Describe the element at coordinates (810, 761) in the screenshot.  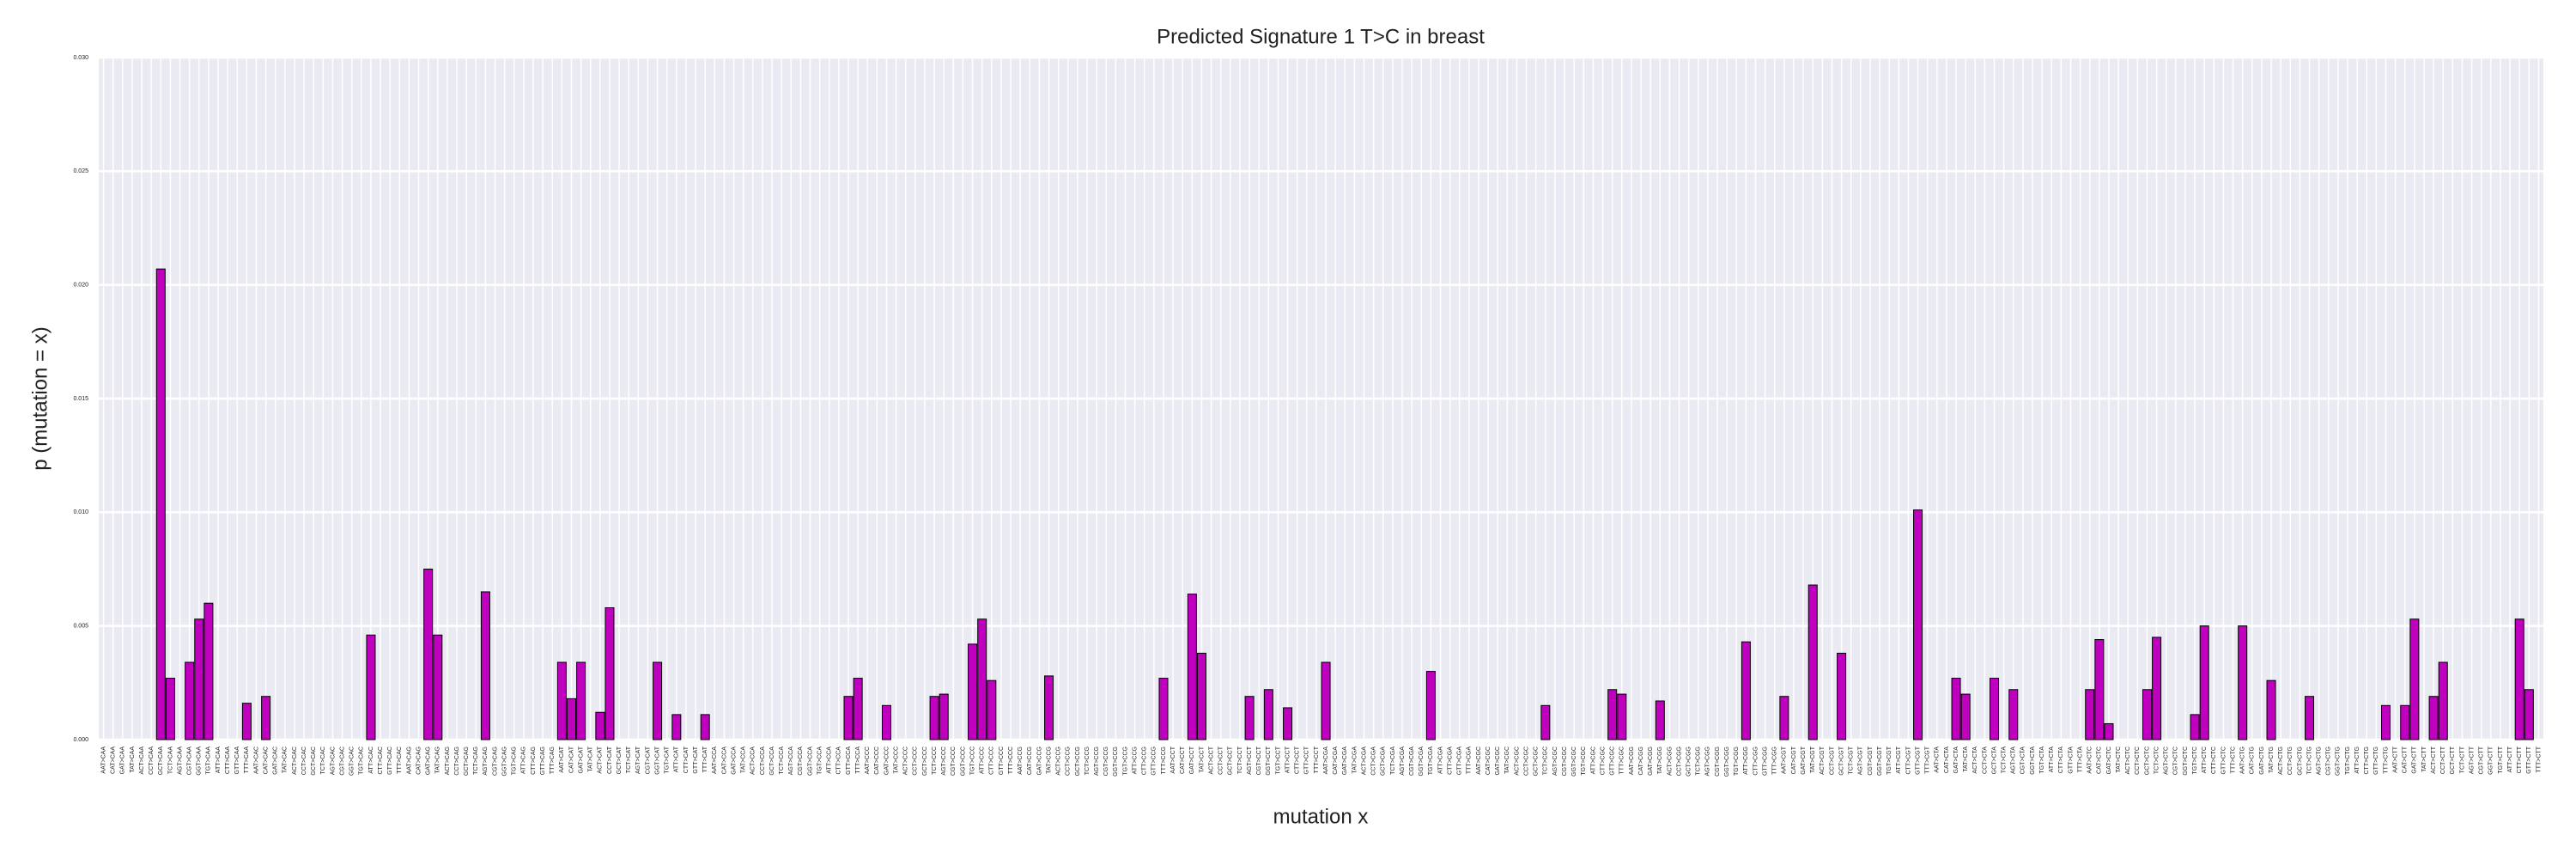
I see `x-tick-label: GGT>CCA` at that location.